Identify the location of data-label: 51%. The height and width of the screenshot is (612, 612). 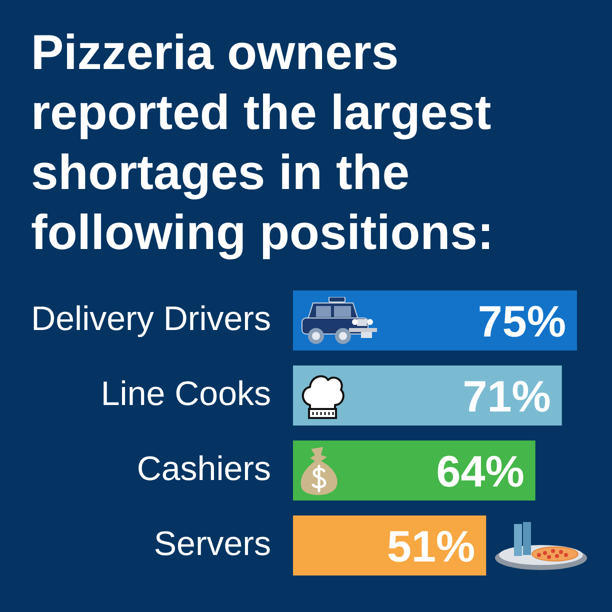
(431, 547).